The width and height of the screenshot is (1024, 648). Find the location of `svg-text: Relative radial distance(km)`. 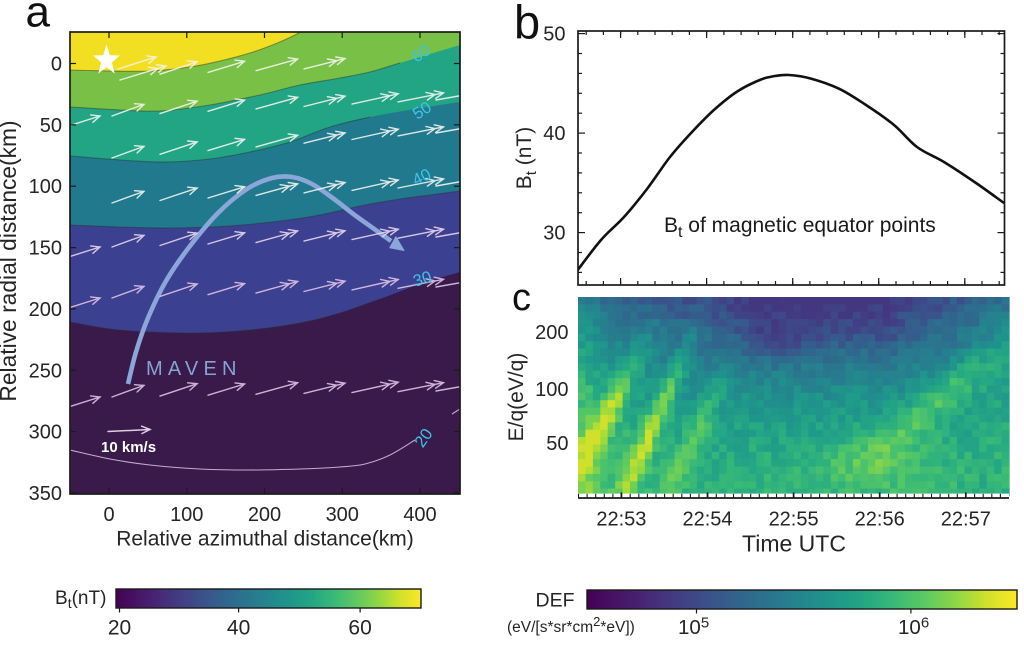

svg-text: Relative radial distance(km) is located at coordinates (10, 260).